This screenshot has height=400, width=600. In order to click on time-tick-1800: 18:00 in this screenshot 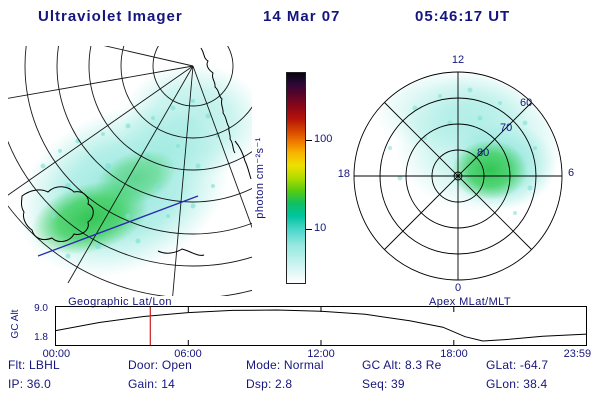, I will do `click(454, 354)`.